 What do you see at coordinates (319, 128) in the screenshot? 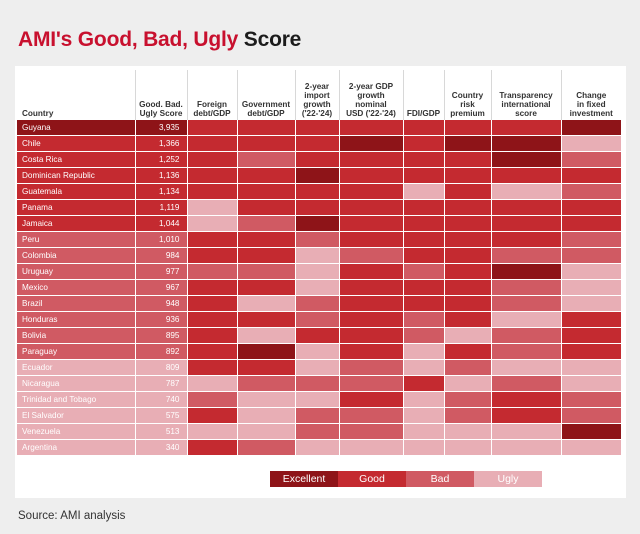
I see `table-row: Guyana 3,935` at bounding box center [319, 128].